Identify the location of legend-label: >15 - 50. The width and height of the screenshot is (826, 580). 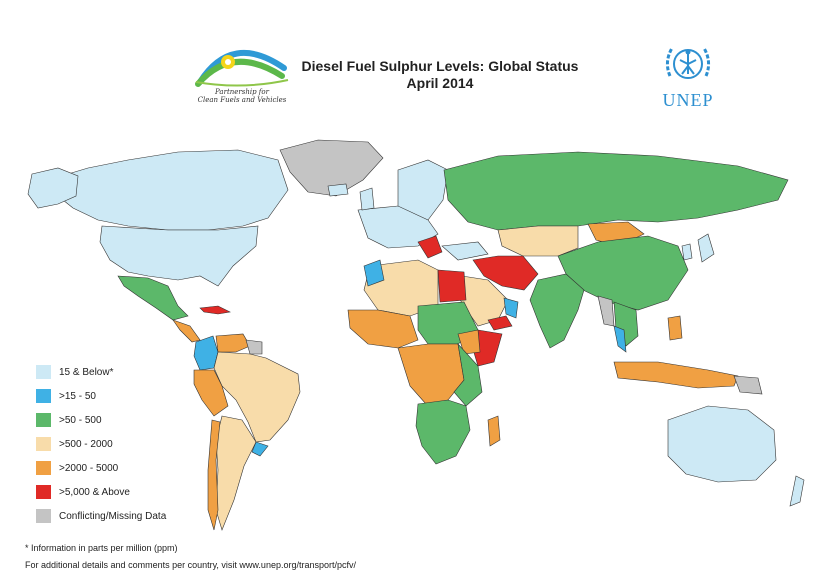
(77, 396).